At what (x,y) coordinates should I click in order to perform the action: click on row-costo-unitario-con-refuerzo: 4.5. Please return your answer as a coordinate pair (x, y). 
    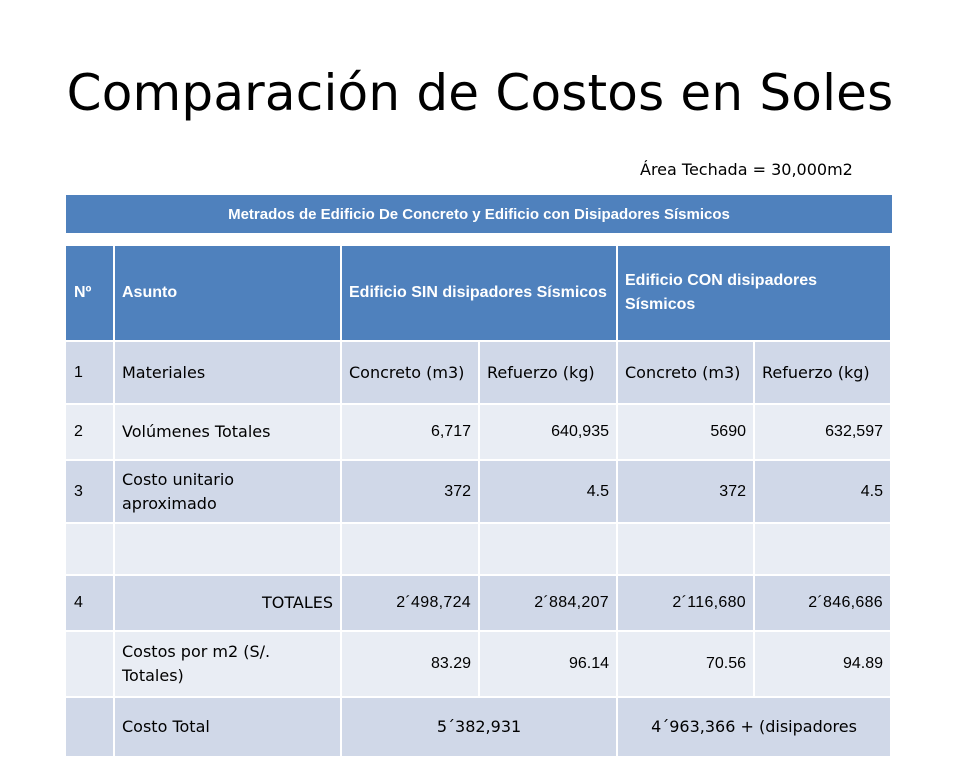
    Looking at the image, I should click on (823, 492).